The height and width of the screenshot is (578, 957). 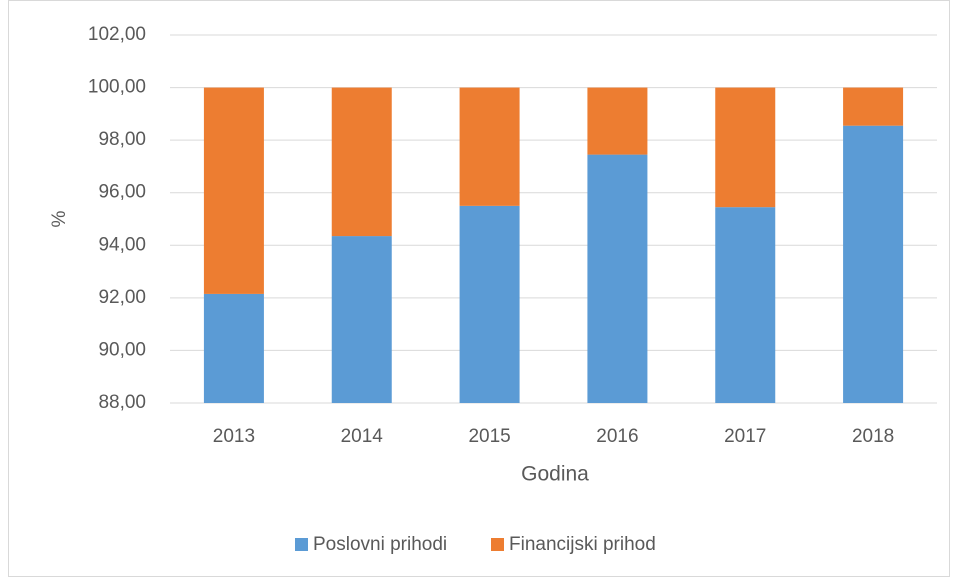 I want to click on legend-label: Poslovni prihodi, so click(x=380, y=544).